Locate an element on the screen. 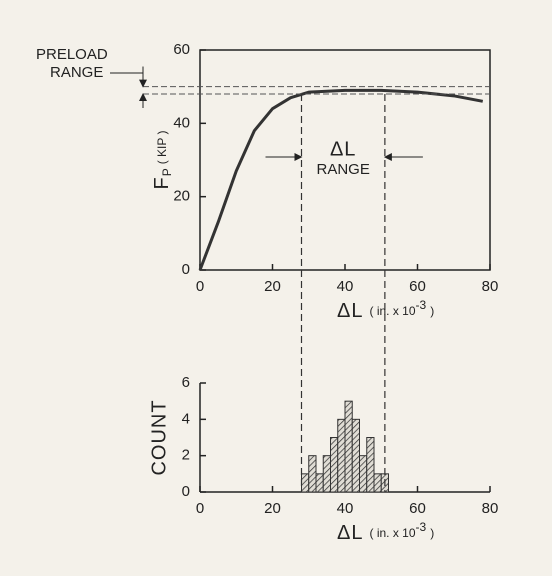  y-tick-label: 20 is located at coordinates (181, 196).